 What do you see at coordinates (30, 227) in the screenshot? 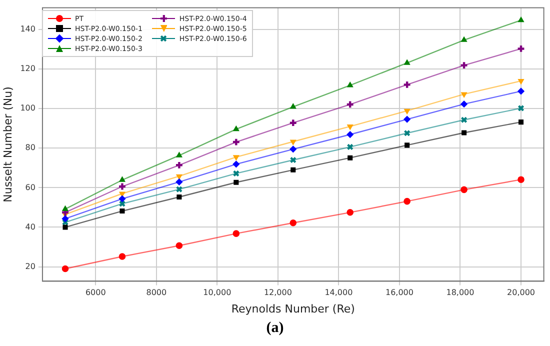
I see `y-tick-label: 40` at bounding box center [30, 227].